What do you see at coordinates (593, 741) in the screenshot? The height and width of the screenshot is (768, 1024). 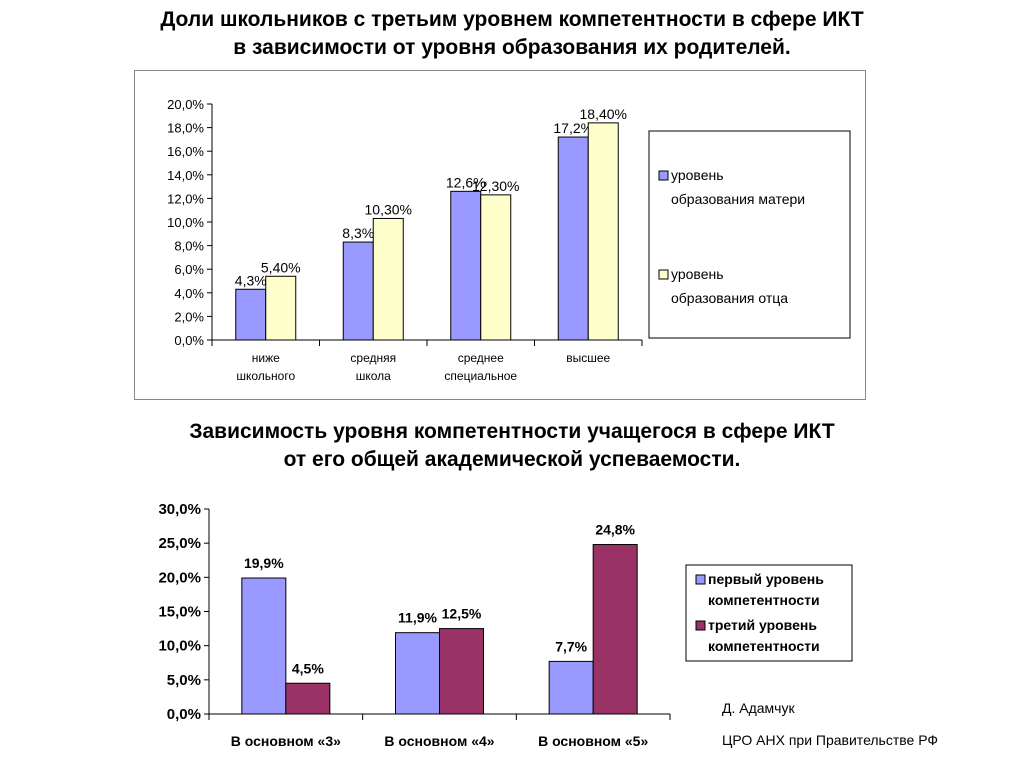 I see `chart2-category-label: В основном «5»` at bounding box center [593, 741].